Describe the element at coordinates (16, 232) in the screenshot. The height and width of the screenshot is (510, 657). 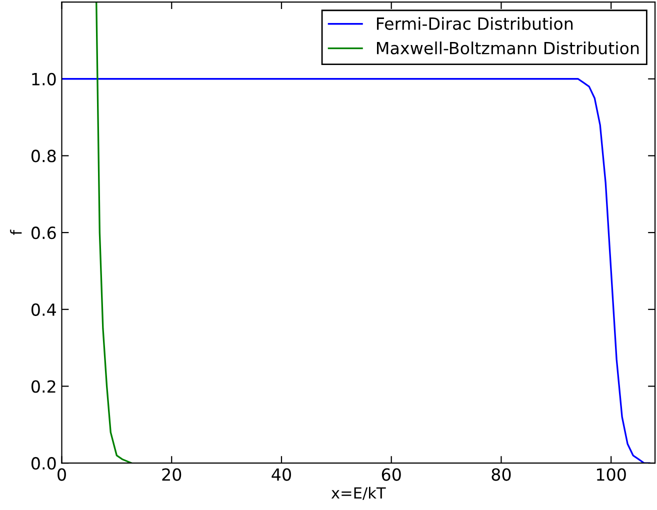
I see `y-axis-title: f` at that location.